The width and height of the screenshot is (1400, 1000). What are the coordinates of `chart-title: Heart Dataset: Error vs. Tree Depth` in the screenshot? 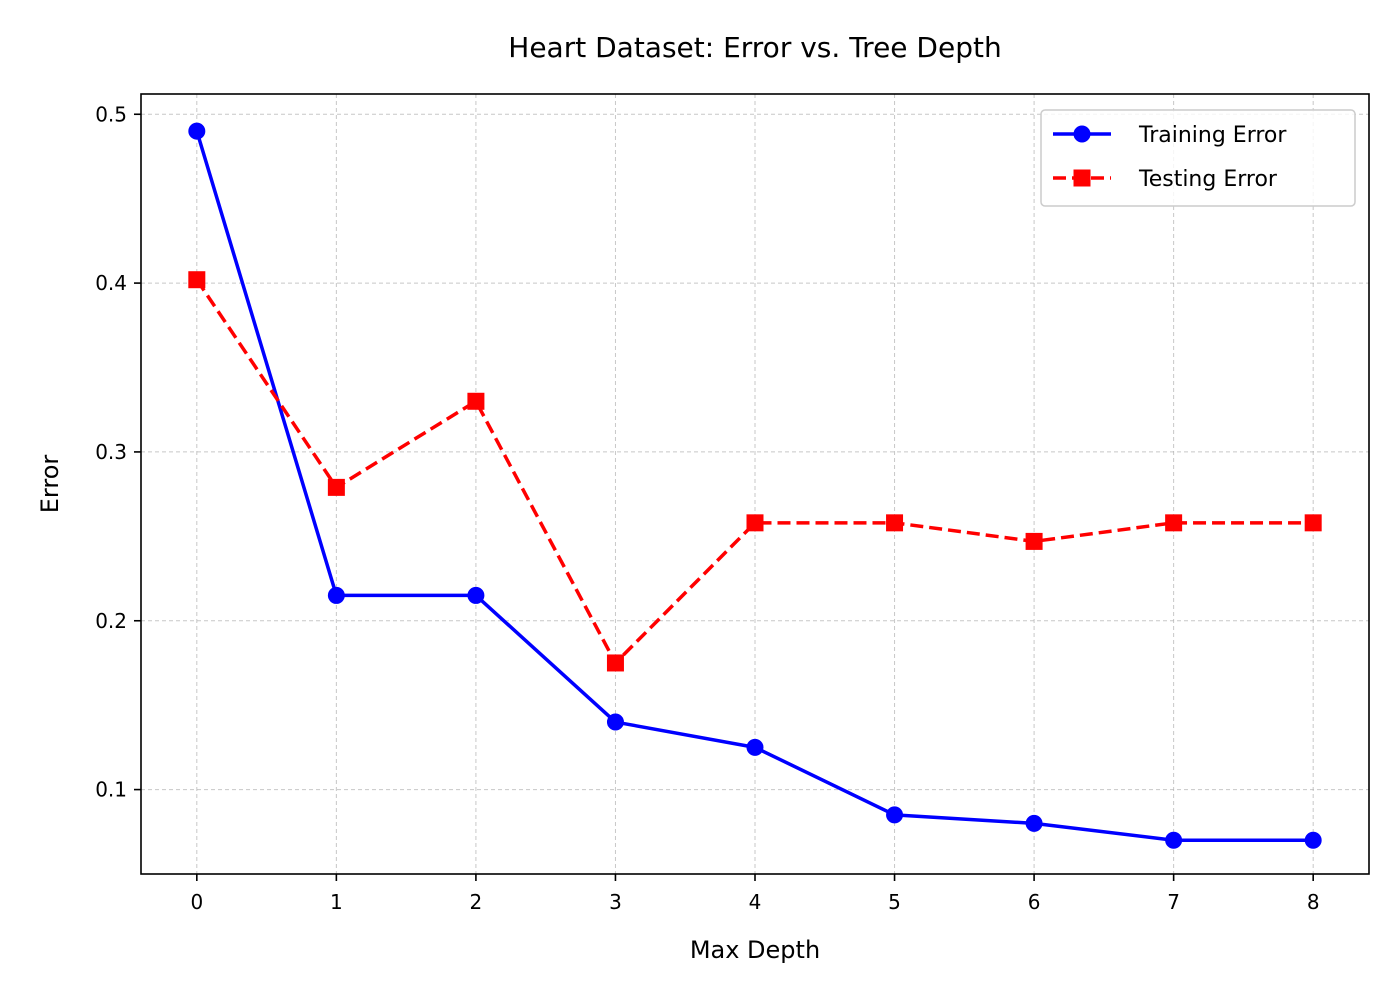 It's located at (754, 47).